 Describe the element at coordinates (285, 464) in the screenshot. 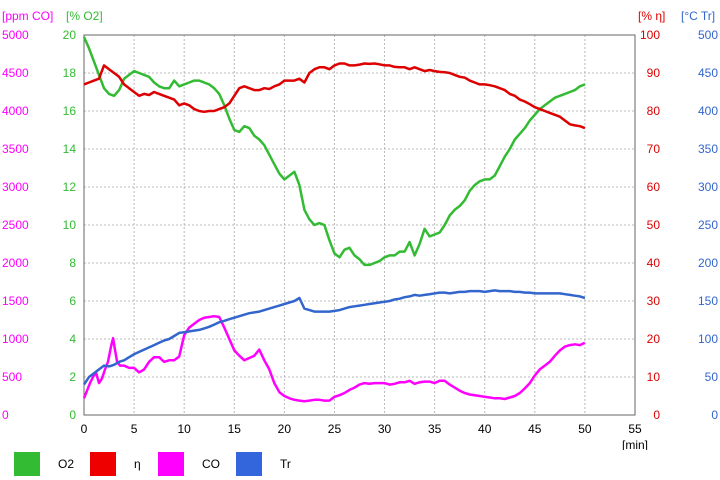

I see `legend-label-tr: Tr` at that location.